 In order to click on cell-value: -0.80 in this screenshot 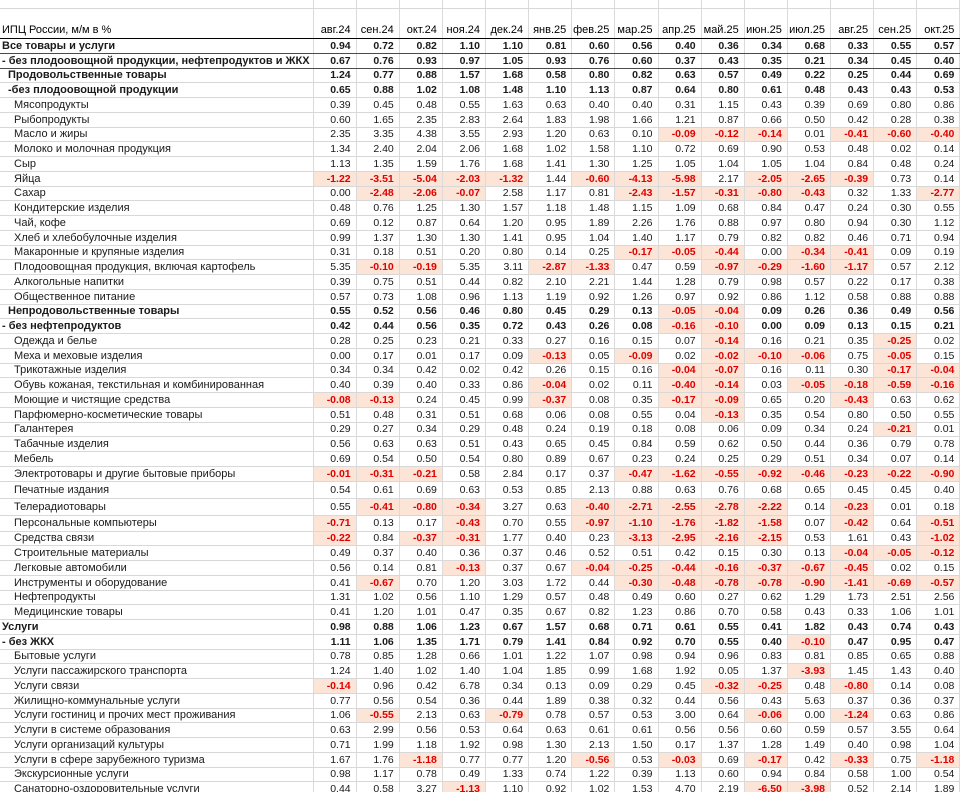, I will do `click(852, 686)`.